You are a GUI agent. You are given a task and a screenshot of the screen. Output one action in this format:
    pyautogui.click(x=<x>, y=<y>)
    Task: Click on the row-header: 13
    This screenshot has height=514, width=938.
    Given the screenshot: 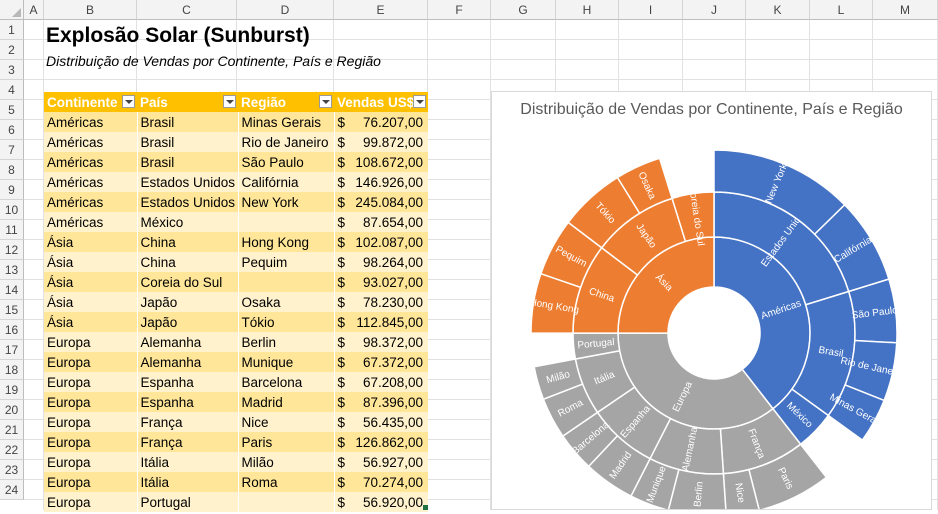 What is the action you would take?
    pyautogui.click(x=12, y=270)
    